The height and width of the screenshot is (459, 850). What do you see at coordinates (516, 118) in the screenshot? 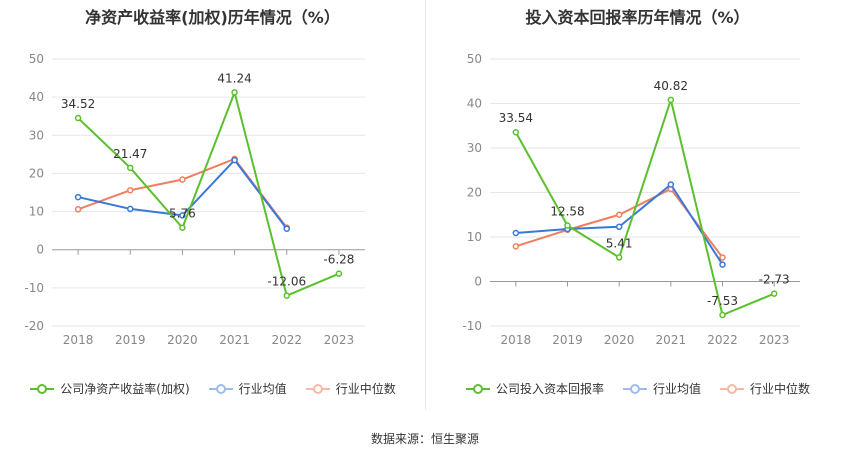
I see `data-label: 33.54` at bounding box center [516, 118].